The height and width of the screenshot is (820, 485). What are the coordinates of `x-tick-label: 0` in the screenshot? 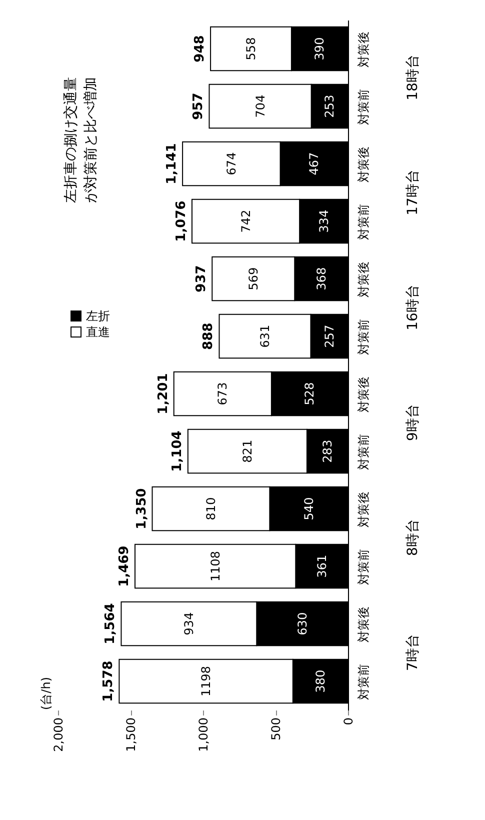 It's located at (349, 722).